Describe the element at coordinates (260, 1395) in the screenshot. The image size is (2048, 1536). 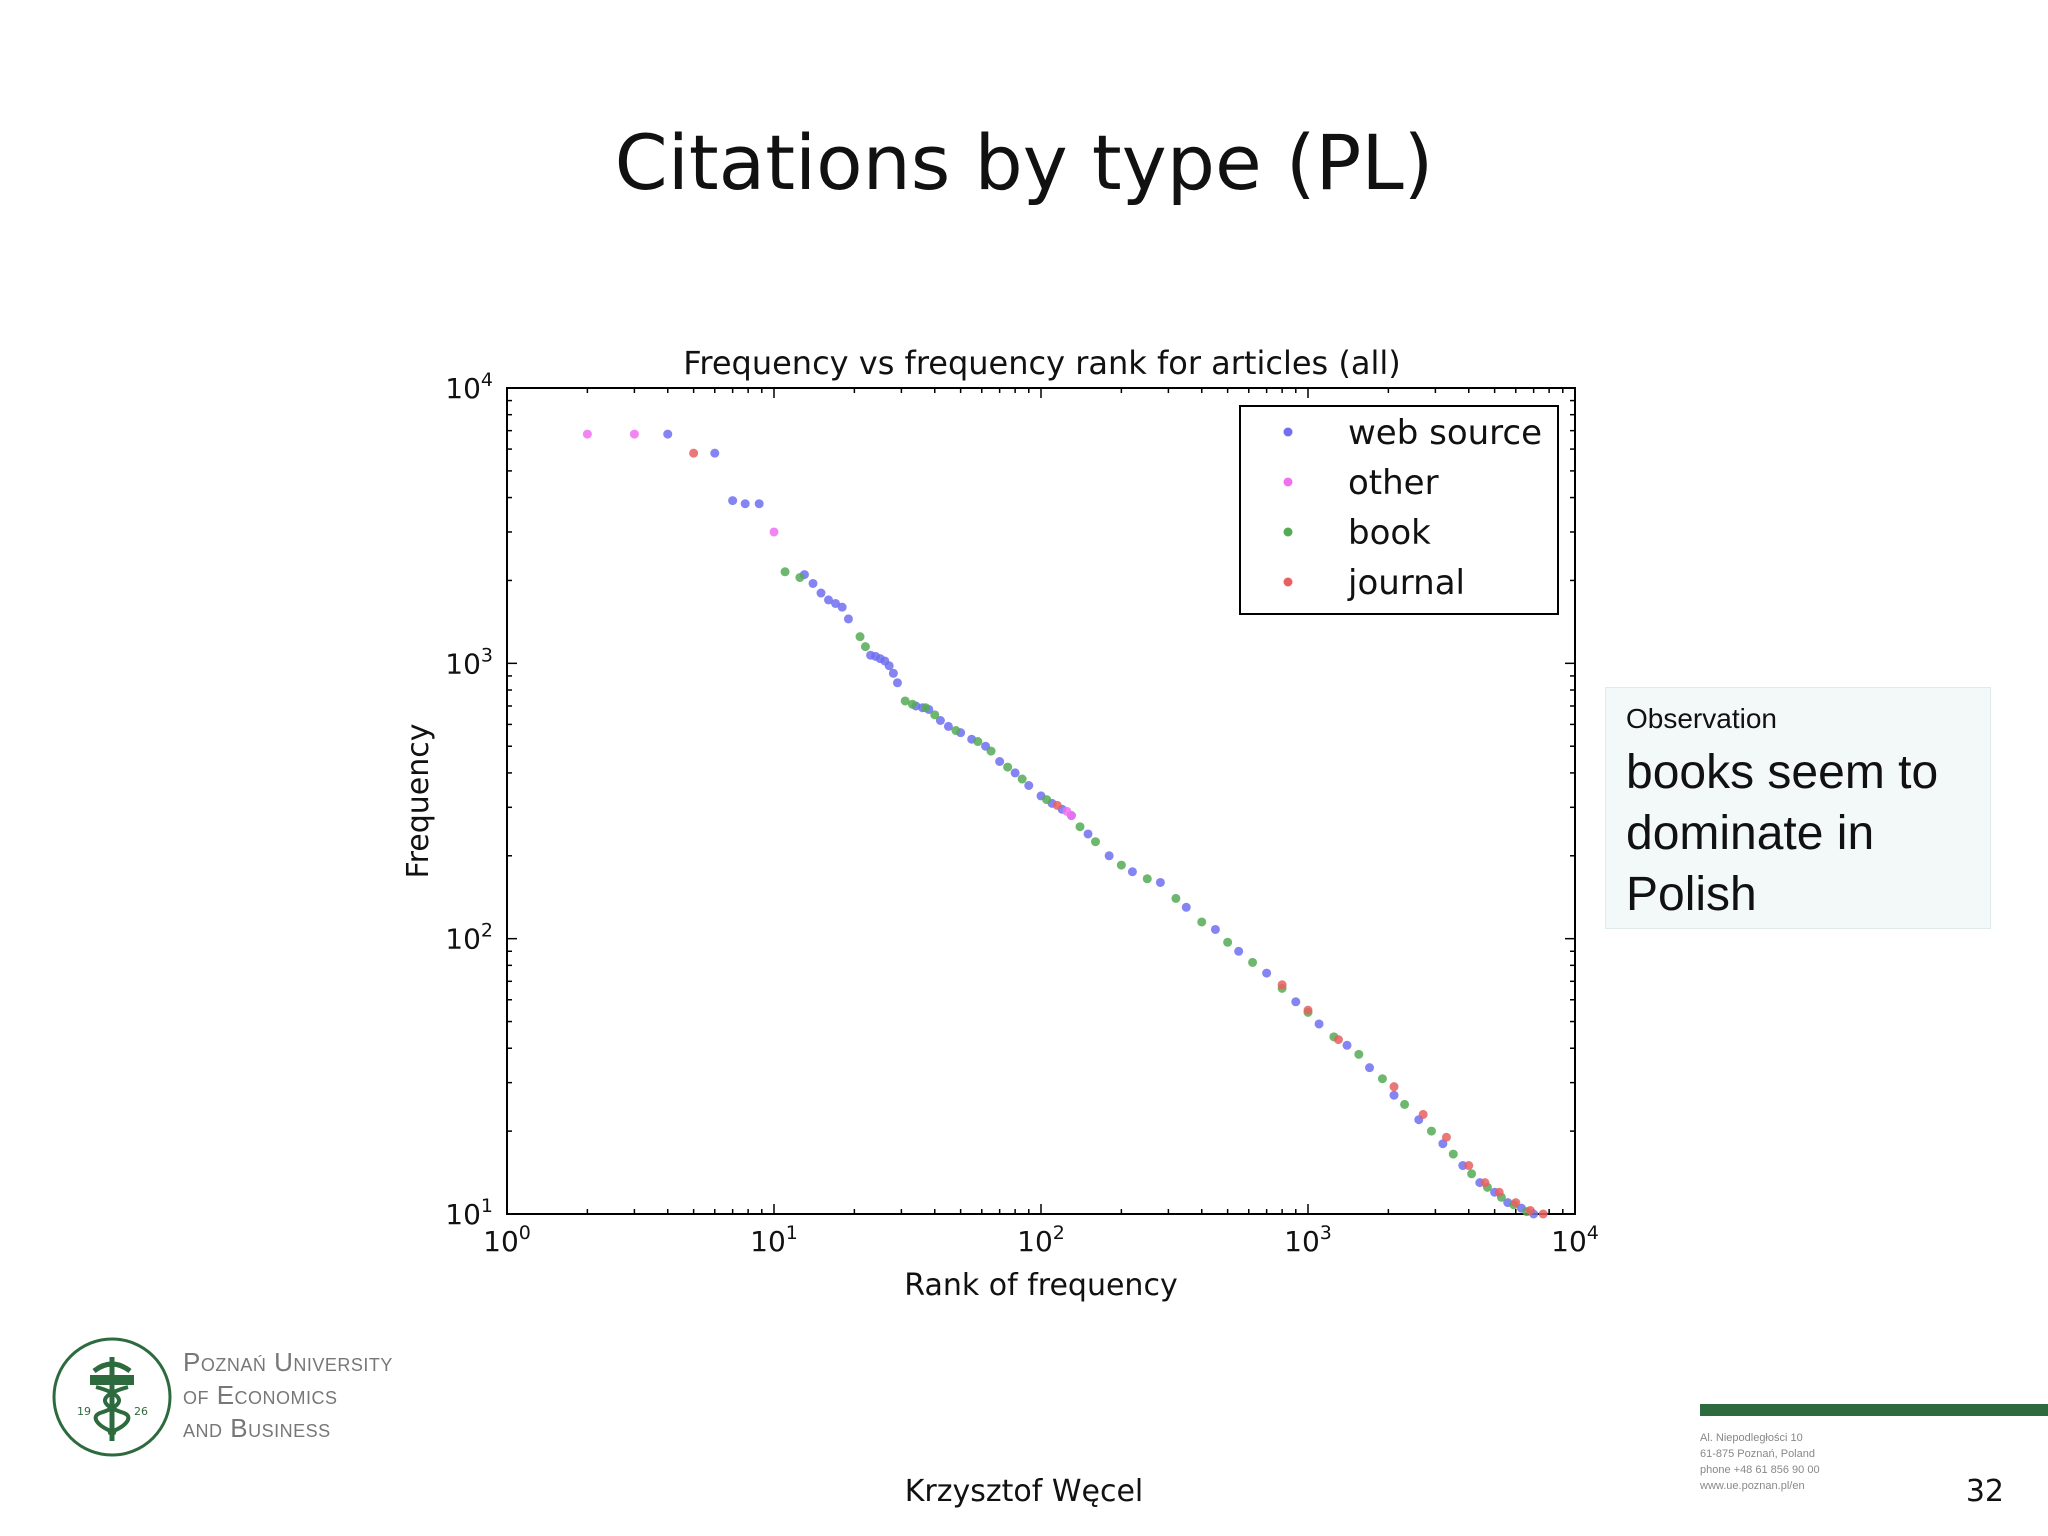
I see `university-line-2: of Economics` at that location.